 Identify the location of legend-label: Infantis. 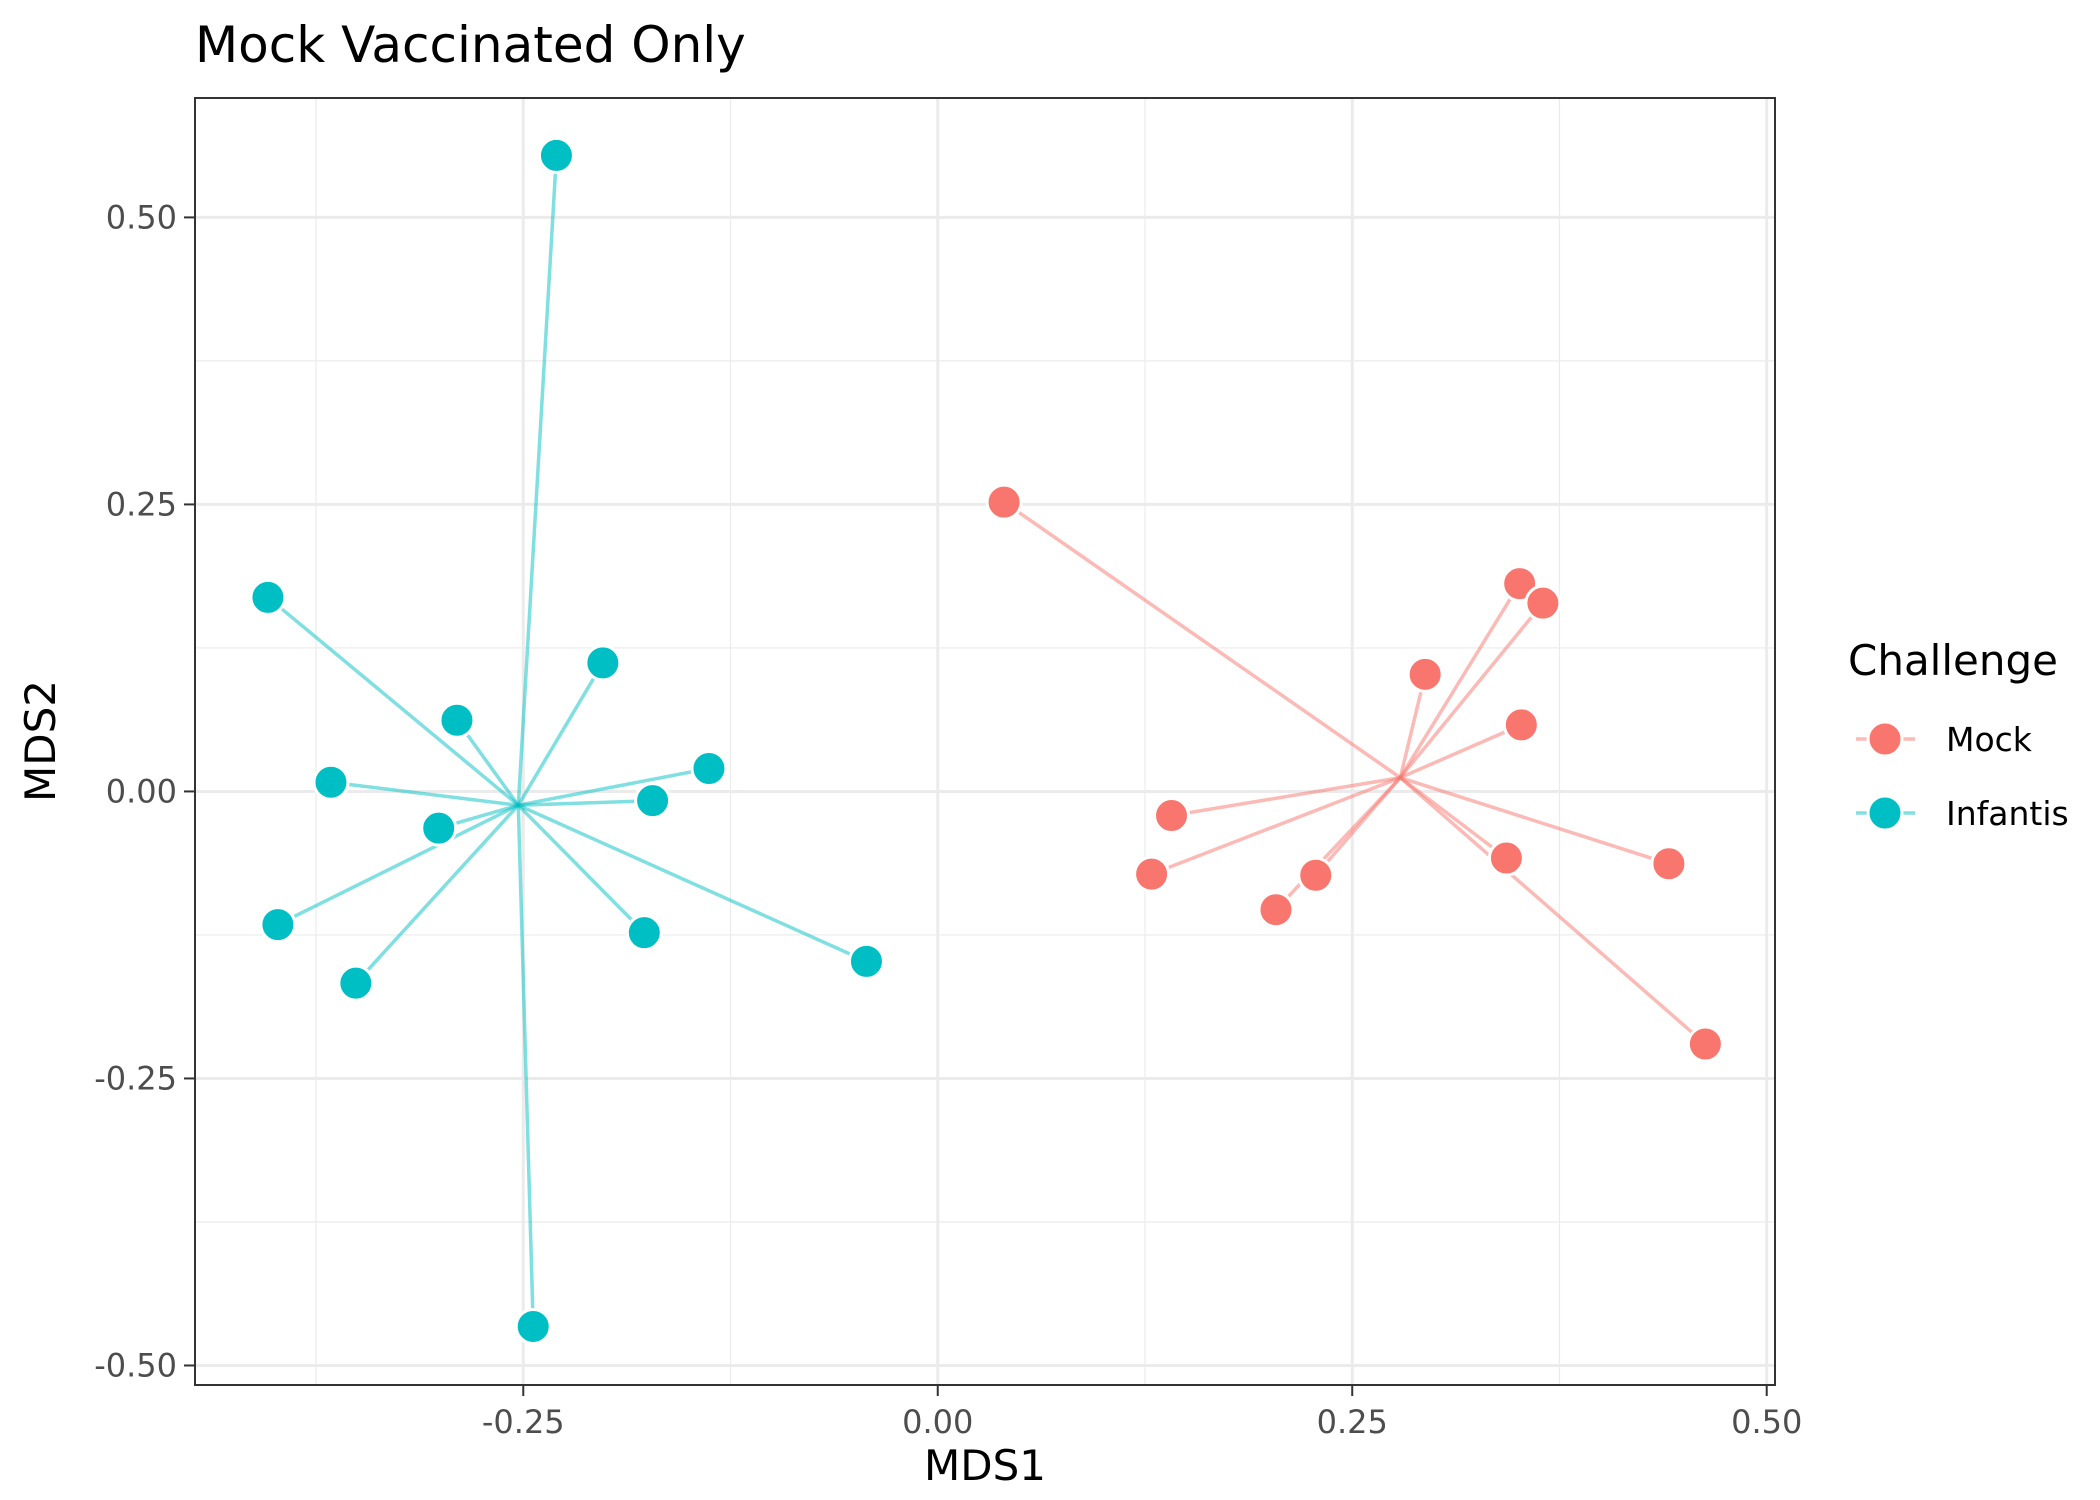
(2007, 813).